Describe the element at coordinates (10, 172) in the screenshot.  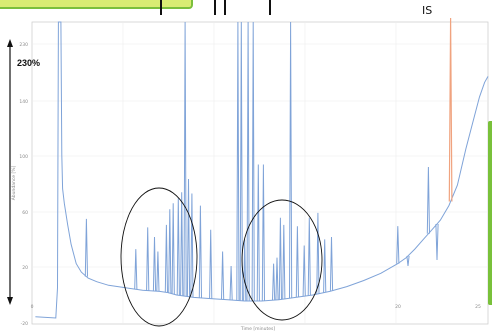
I see `scale-double-arrow` at that location.